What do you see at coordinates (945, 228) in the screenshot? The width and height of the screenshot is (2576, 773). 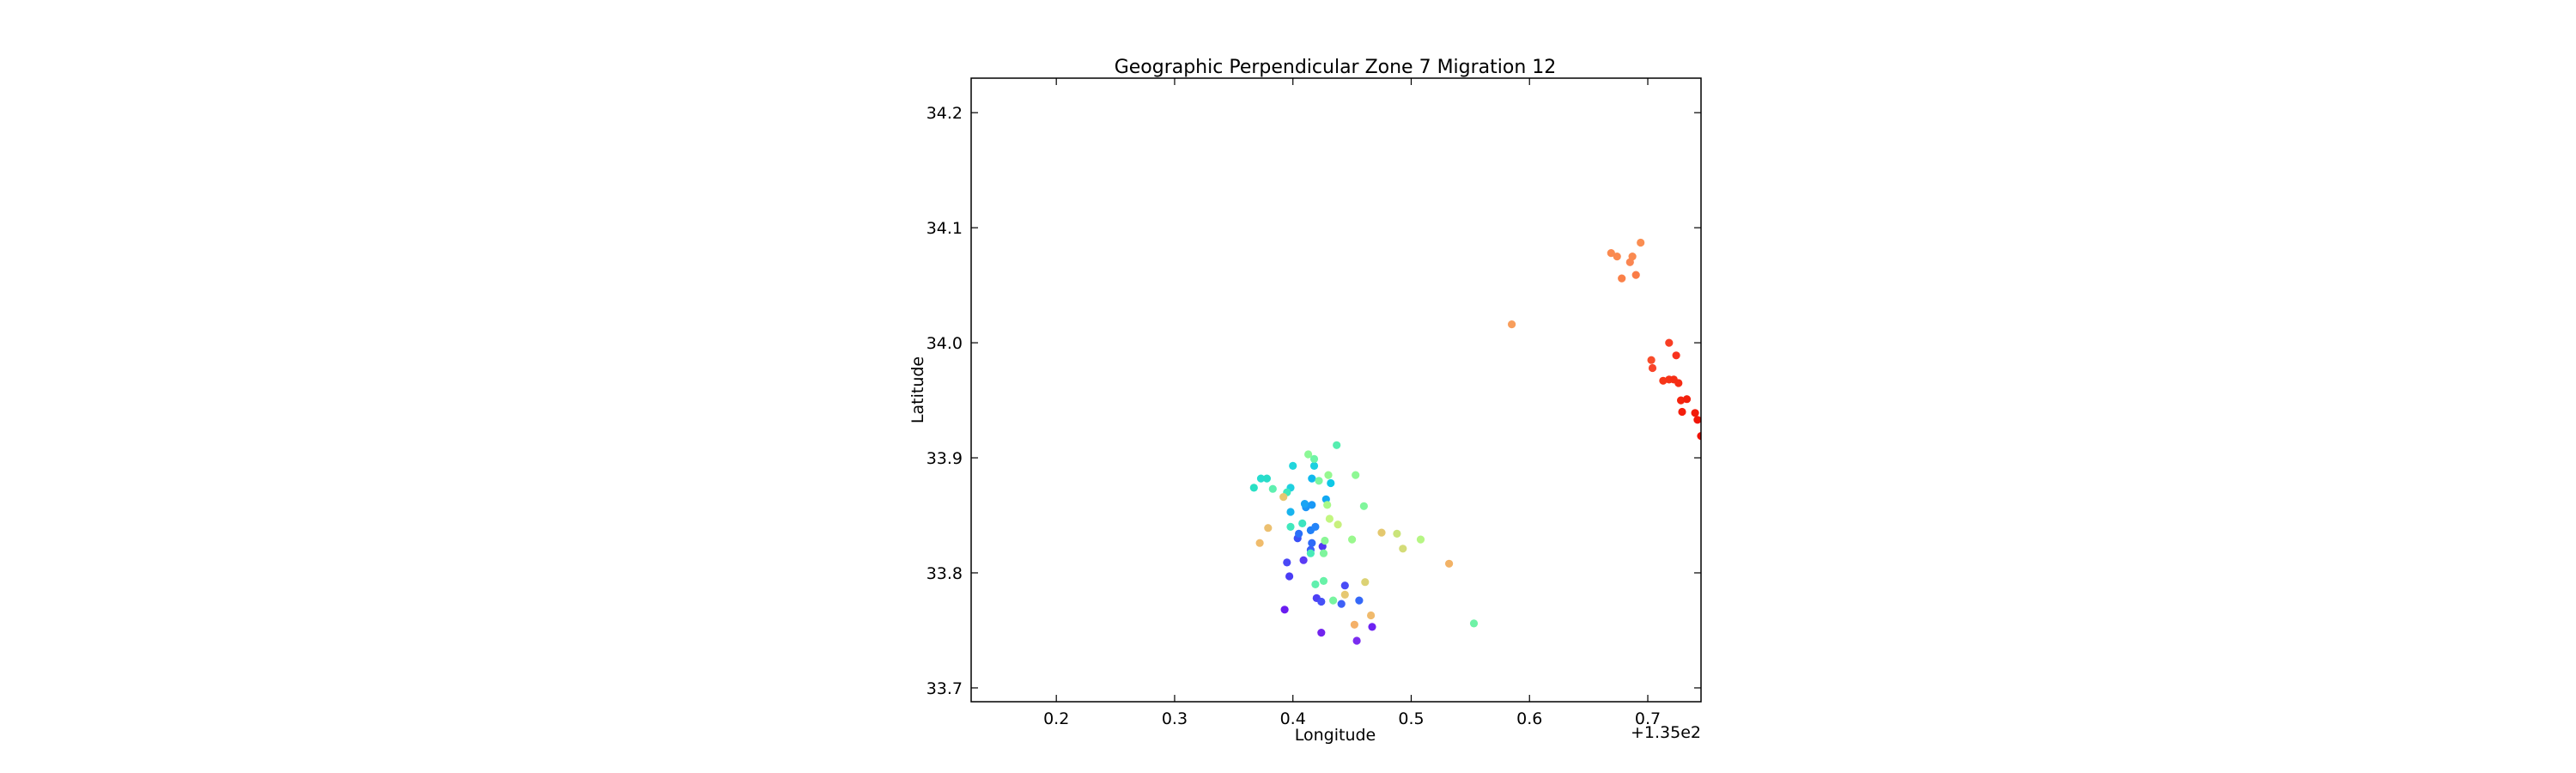 I see `y-tick-label: 34.1` at bounding box center [945, 228].